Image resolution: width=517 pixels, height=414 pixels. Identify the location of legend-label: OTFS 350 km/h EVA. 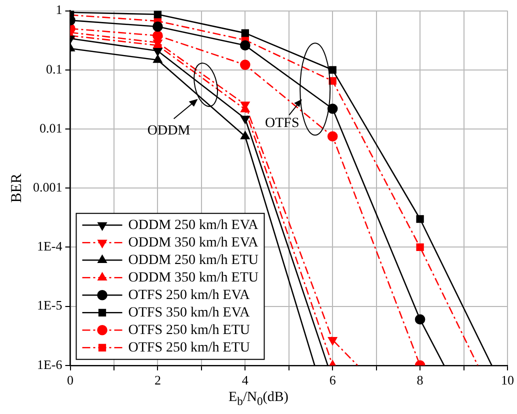
(189, 312).